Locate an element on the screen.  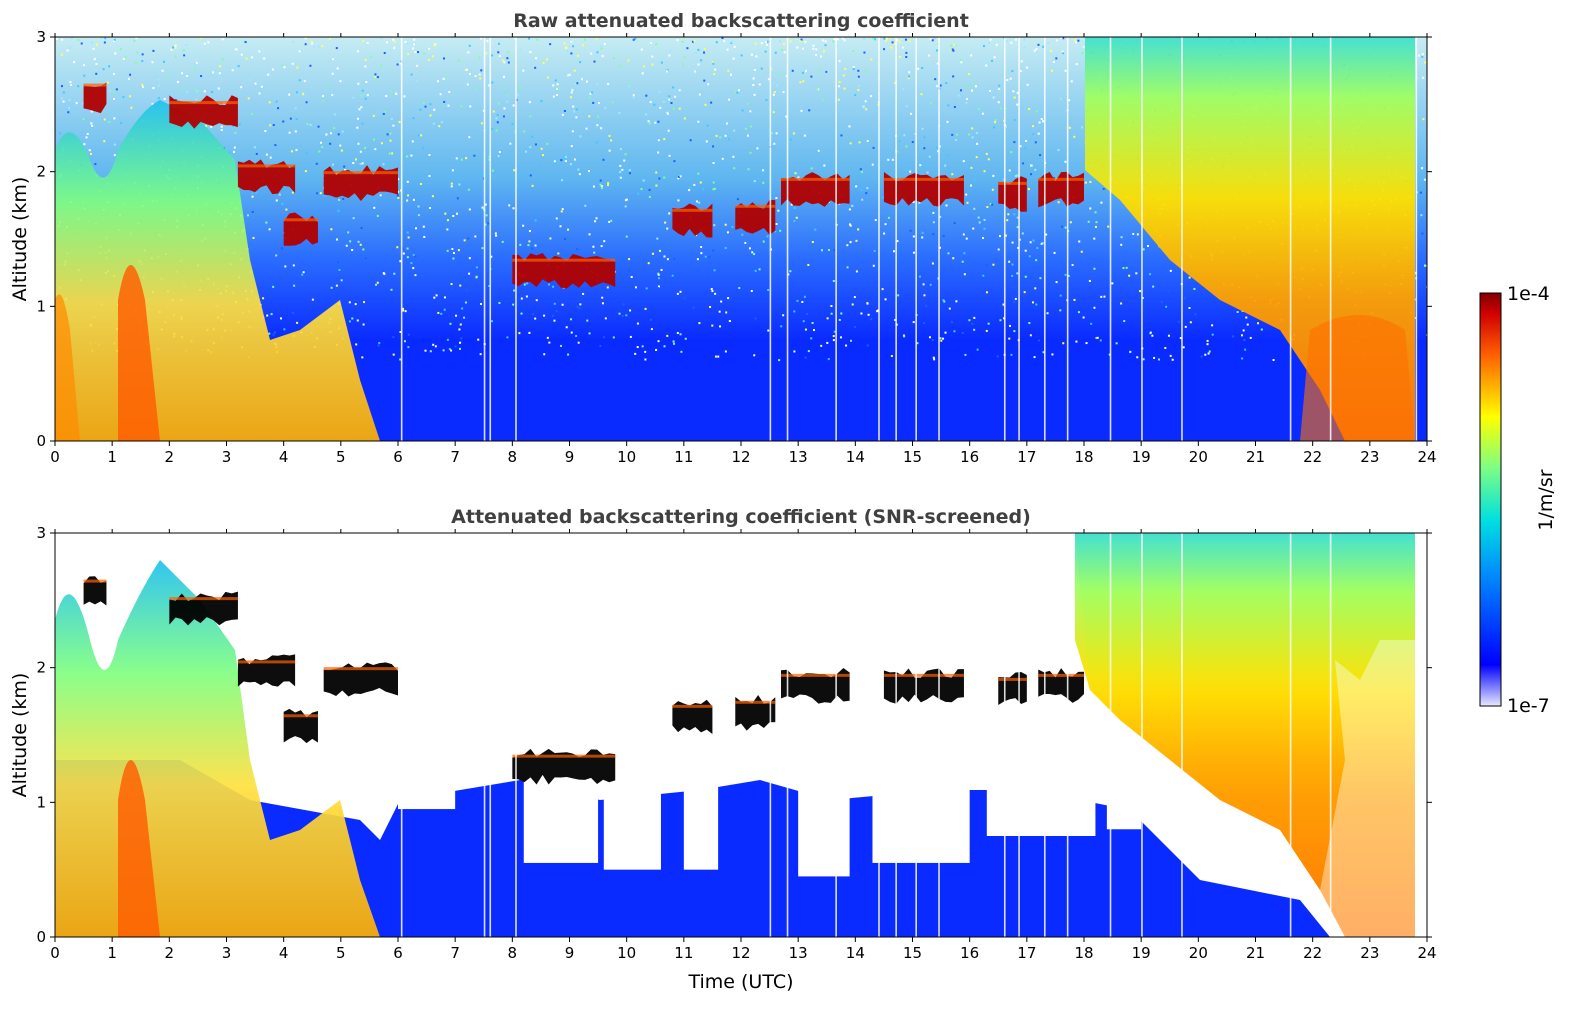
x-tick-label: 8 is located at coordinates (513, 953).